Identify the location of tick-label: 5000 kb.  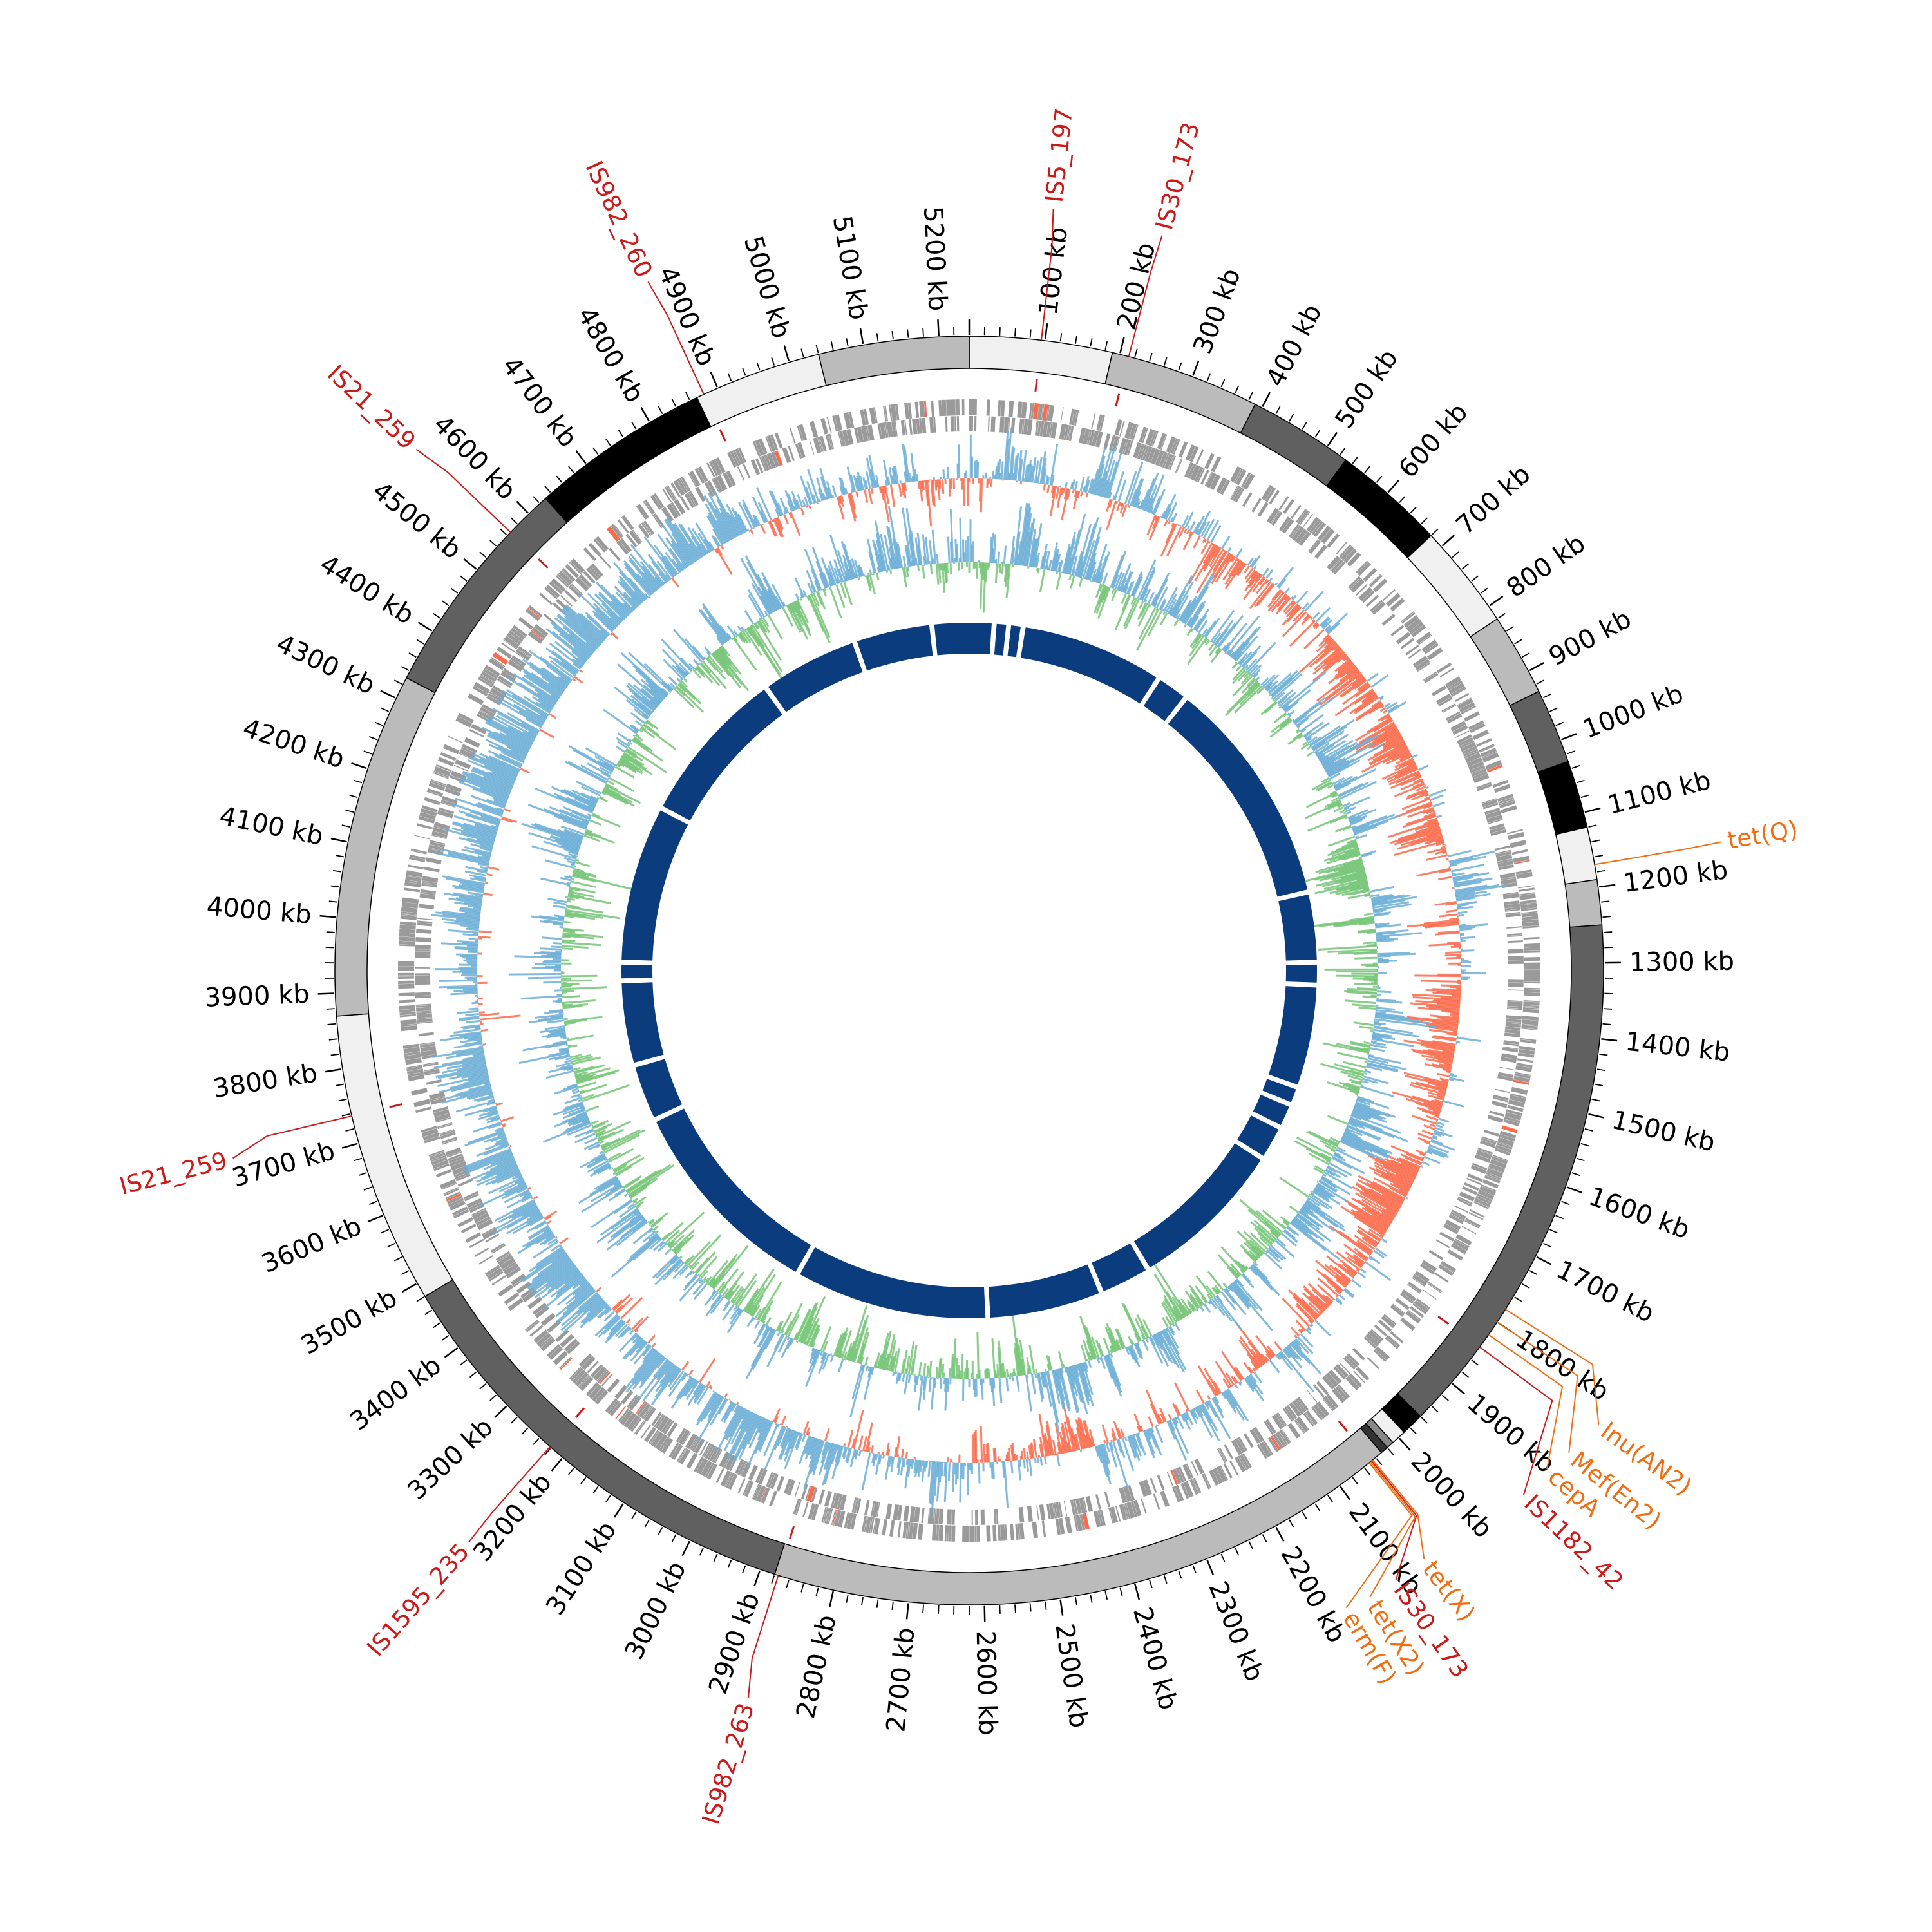
(767, 286).